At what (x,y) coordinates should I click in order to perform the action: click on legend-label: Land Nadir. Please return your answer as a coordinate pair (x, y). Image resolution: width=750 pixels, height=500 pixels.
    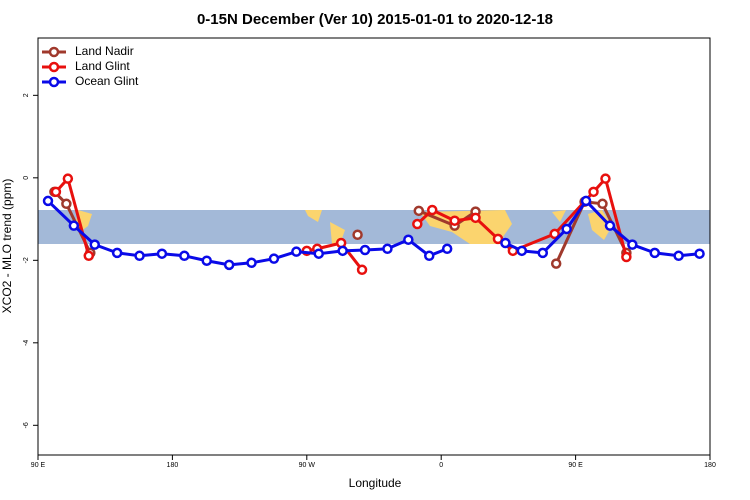
    Looking at the image, I should click on (104, 51).